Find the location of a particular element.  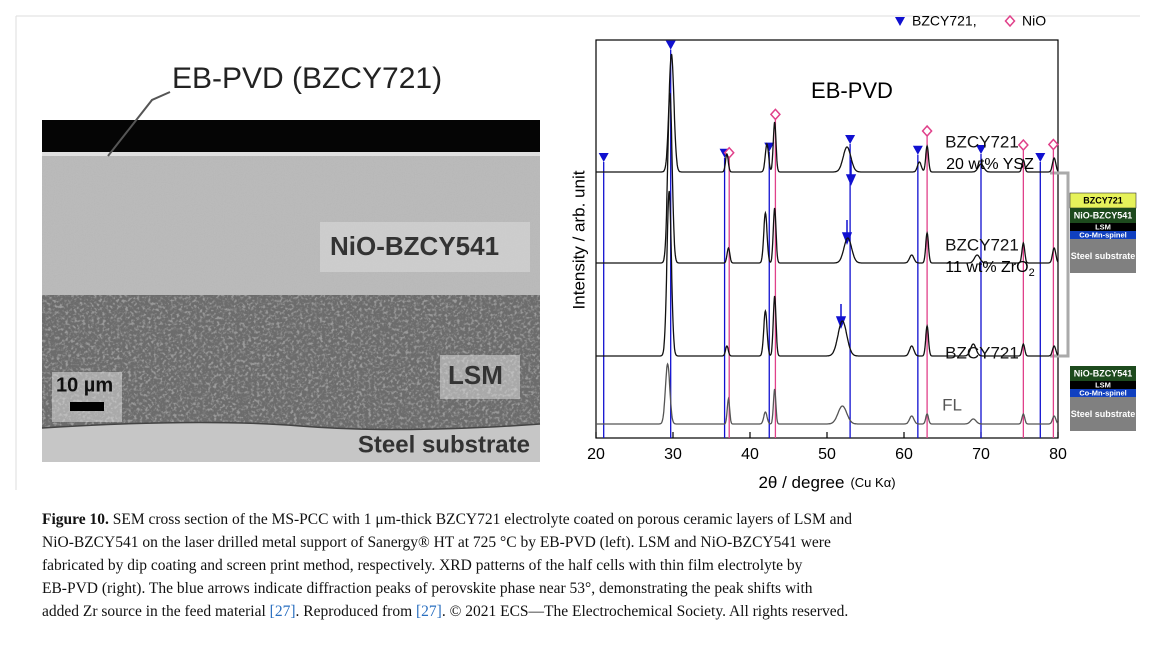

sem-label: NiO-BZCY541 is located at coordinates (414, 246).